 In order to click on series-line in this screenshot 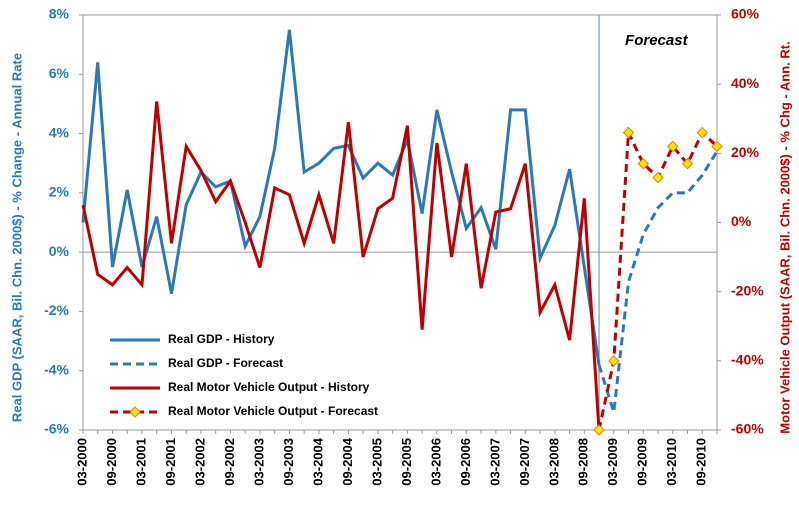, I will do `click(658, 281)`.